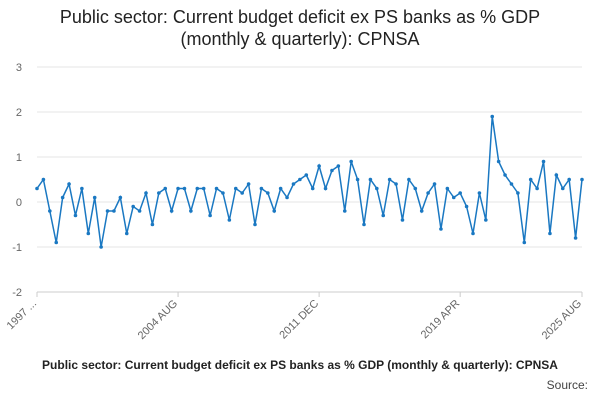  What do you see at coordinates (17, 248) in the screenshot?
I see `y-tick-label: -1` at bounding box center [17, 248].